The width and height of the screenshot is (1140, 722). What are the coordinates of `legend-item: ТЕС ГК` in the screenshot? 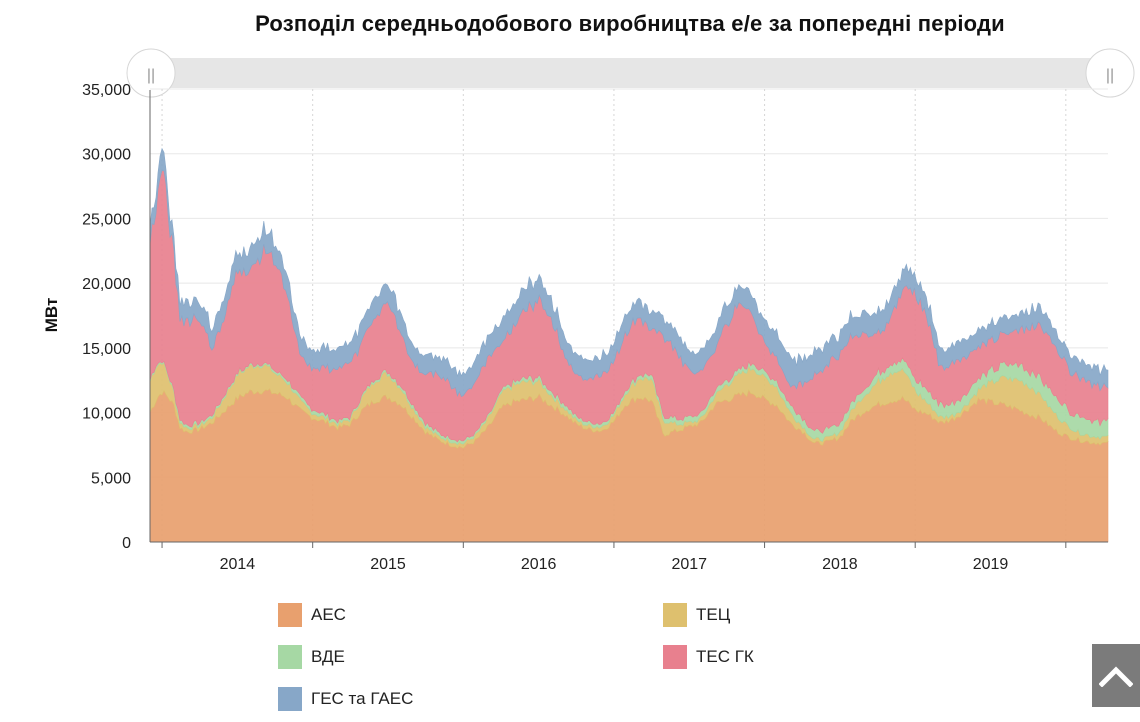 It's located at (708, 657).